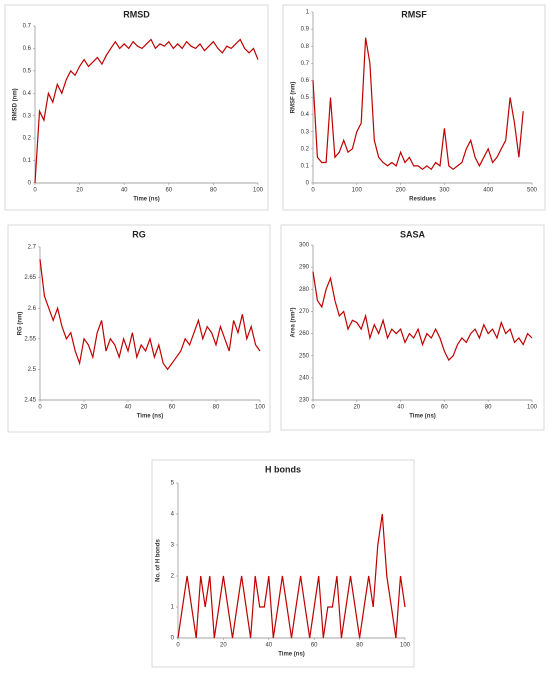 This screenshot has height=673, width=550. Describe the element at coordinates (173, 484) in the screenshot. I see `y-tick-label: 5` at that location.